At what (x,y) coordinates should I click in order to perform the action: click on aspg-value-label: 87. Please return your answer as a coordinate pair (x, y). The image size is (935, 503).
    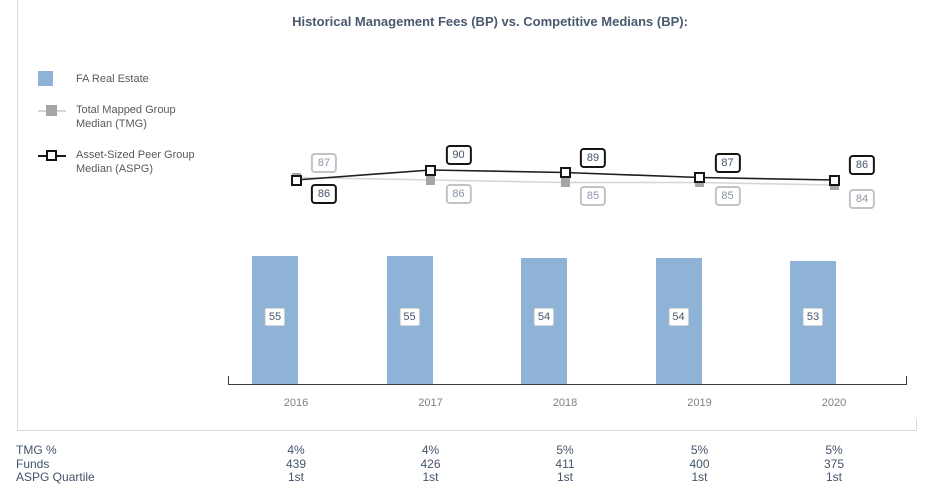
    Looking at the image, I should click on (727, 162).